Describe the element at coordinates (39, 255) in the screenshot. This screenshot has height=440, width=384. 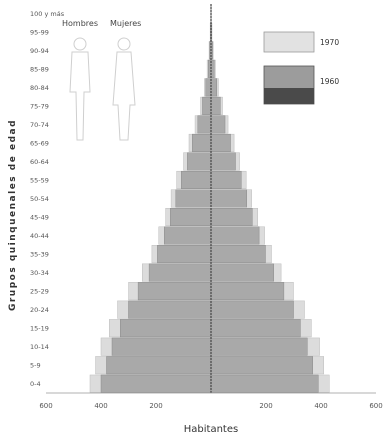
I see `age-group-label: 35-39` at that location.